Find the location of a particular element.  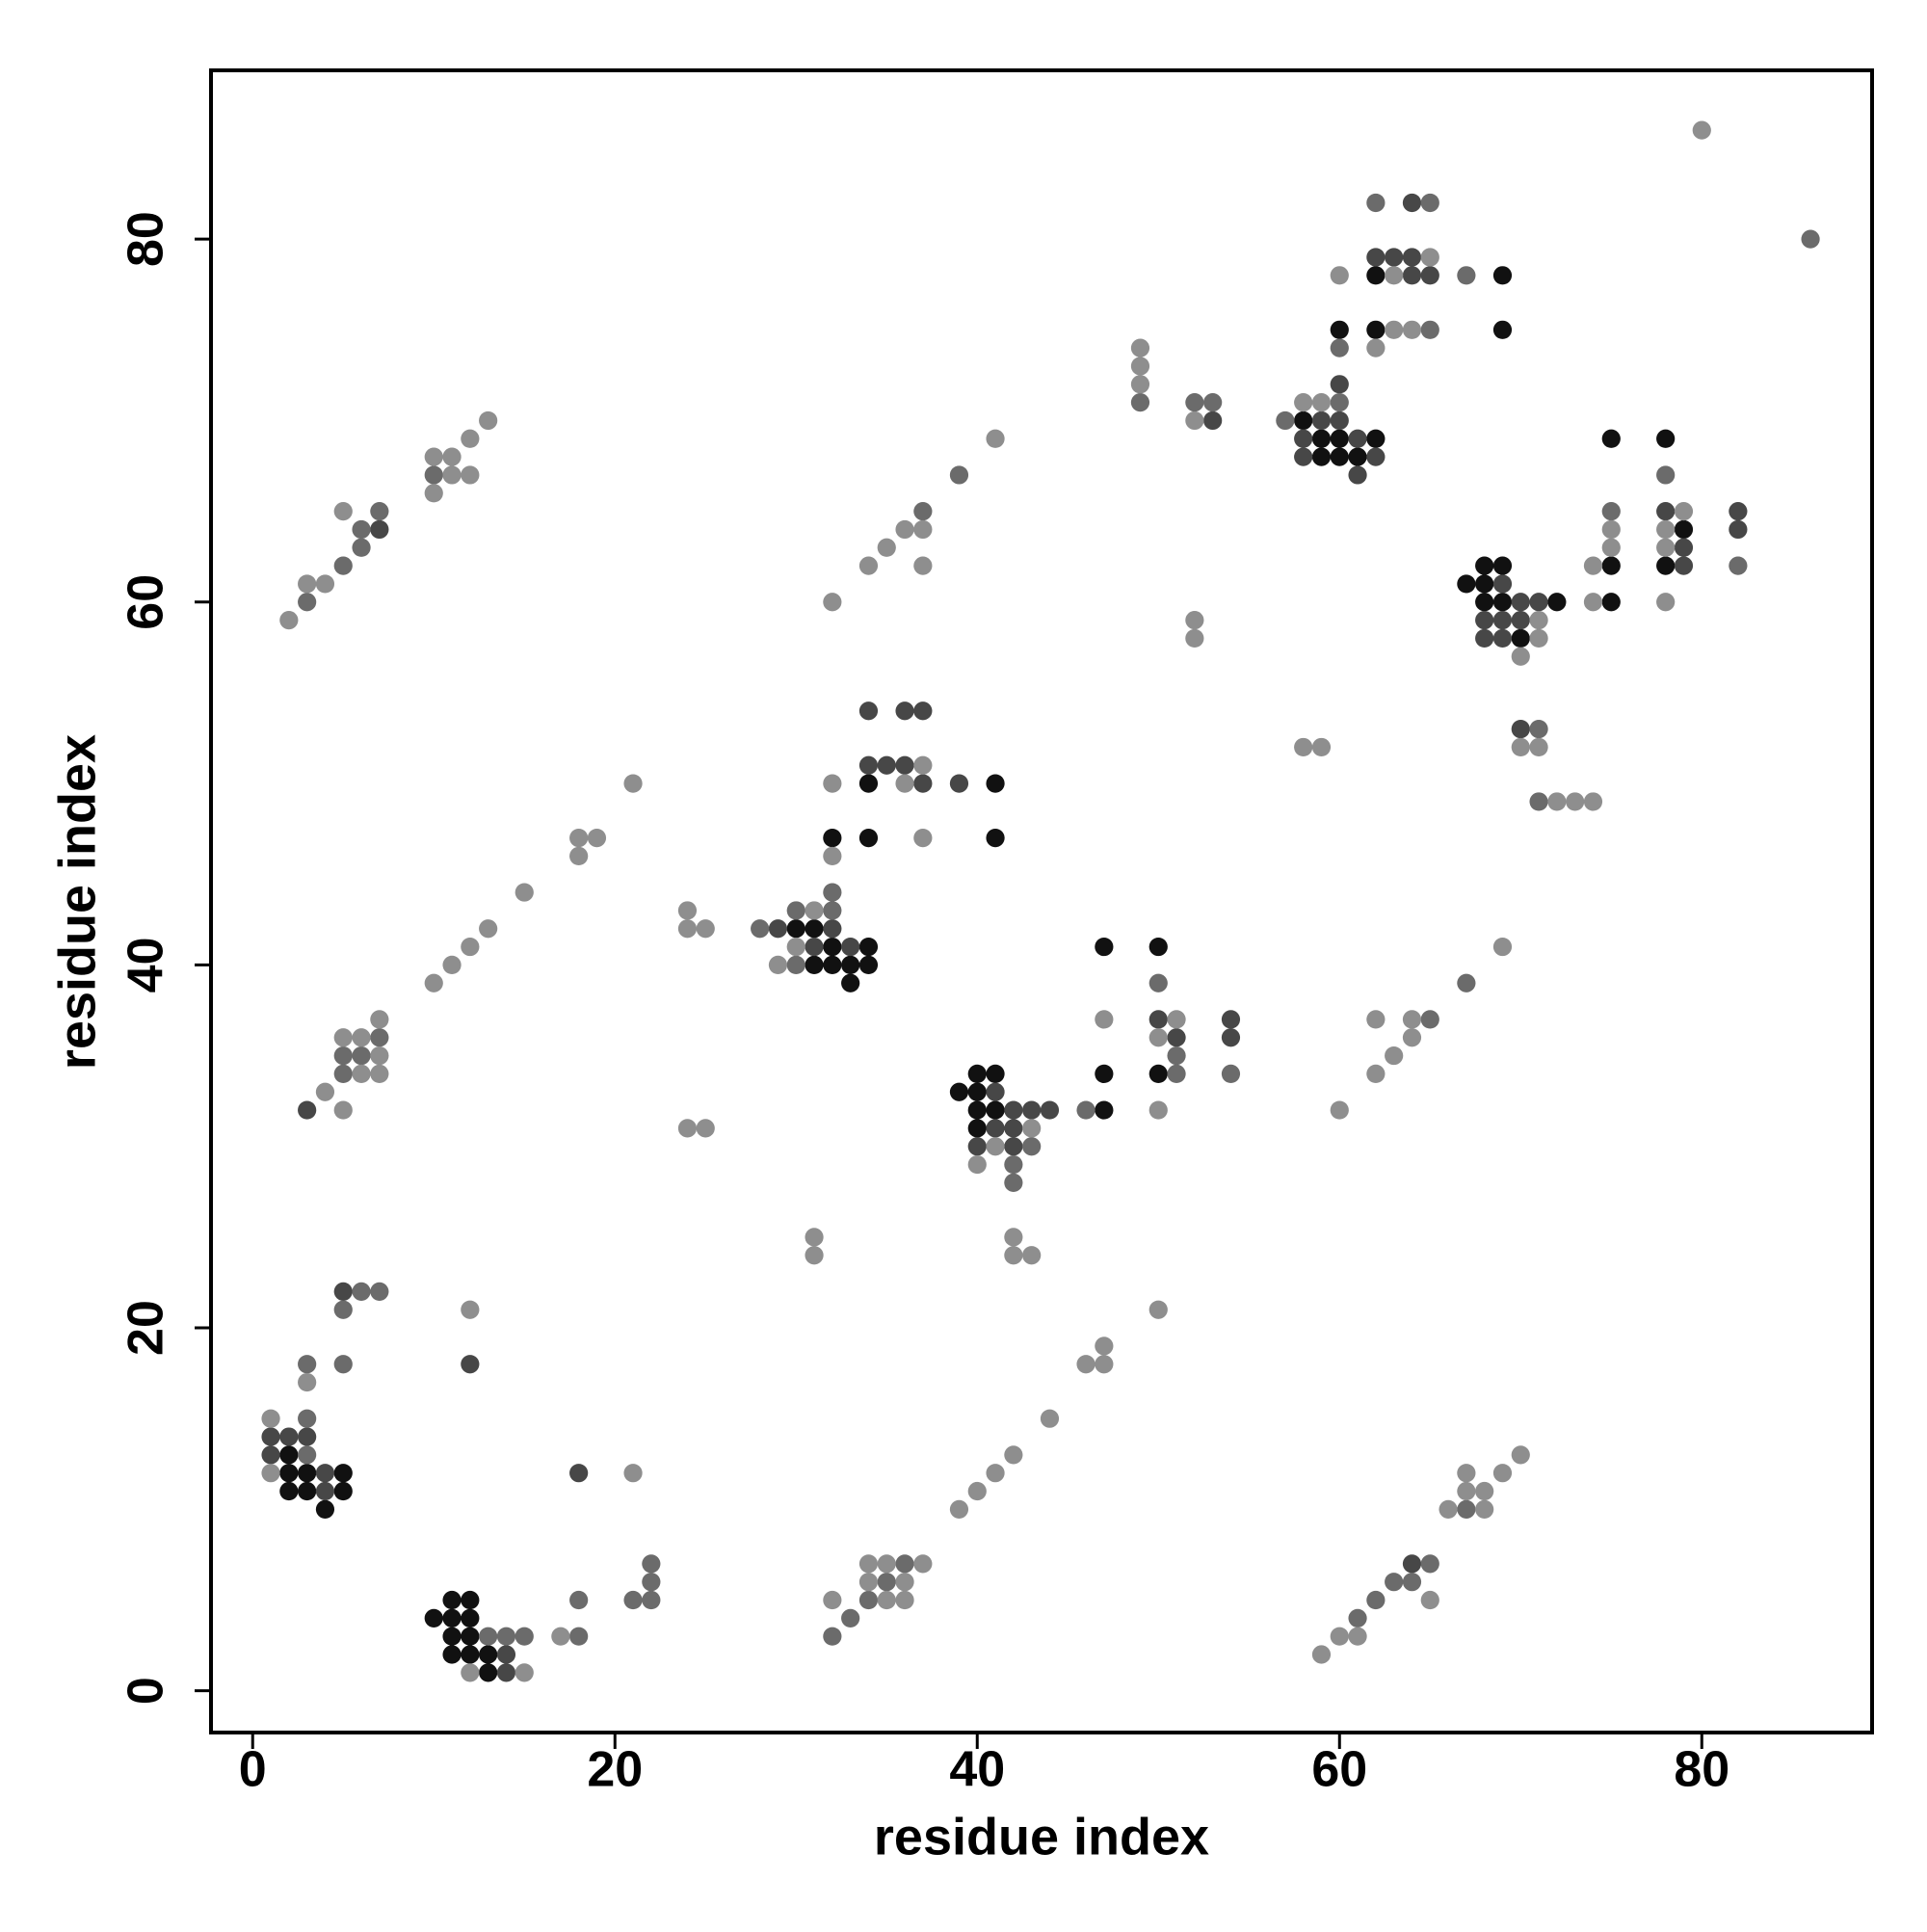

y-tick-label: 80 is located at coordinates (146, 239).